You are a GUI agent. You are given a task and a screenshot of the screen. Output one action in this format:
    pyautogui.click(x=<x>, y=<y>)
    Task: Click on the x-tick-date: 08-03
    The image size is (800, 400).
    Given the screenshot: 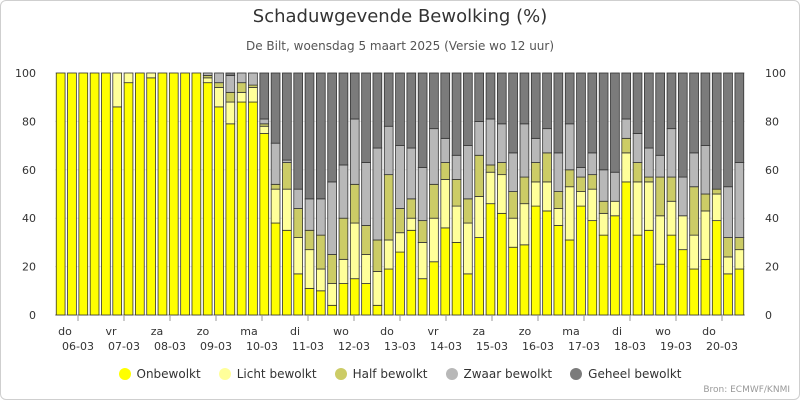 What is the action you would take?
    pyautogui.click(x=170, y=346)
    